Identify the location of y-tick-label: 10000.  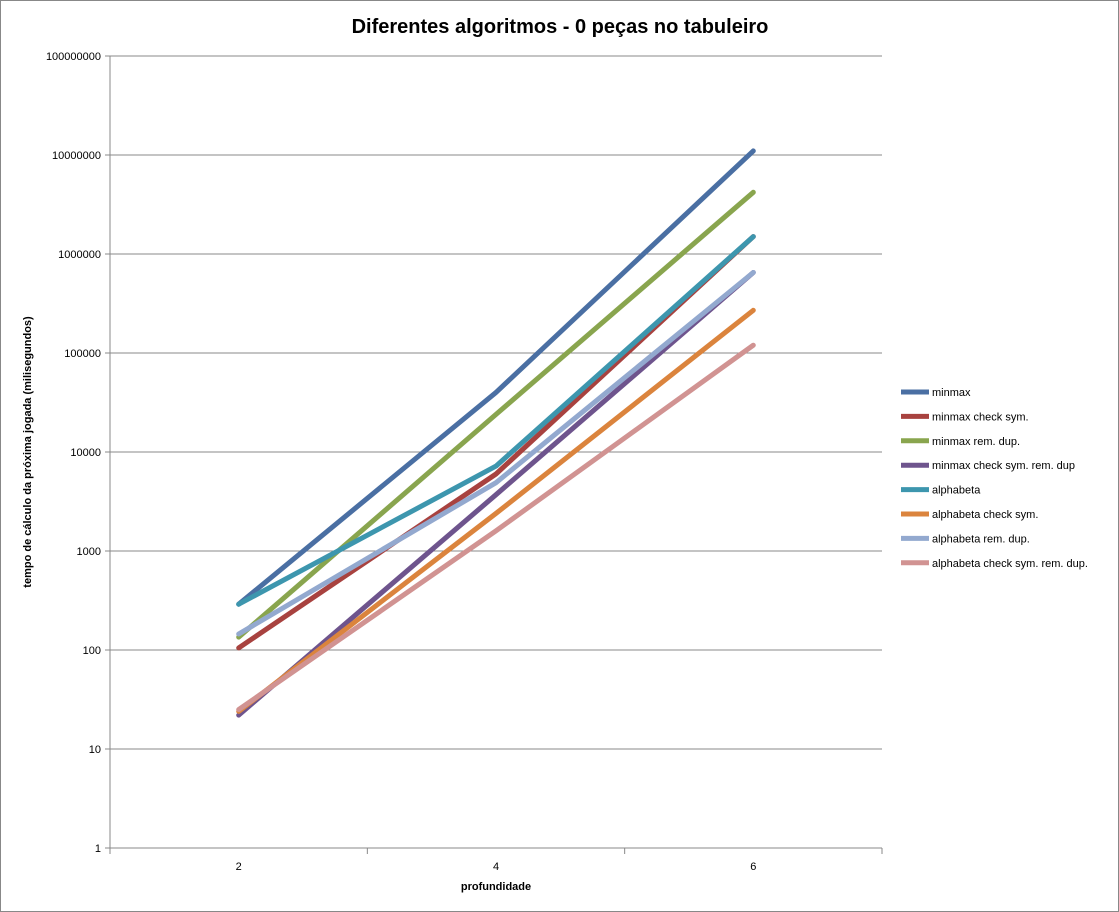
(85, 453).